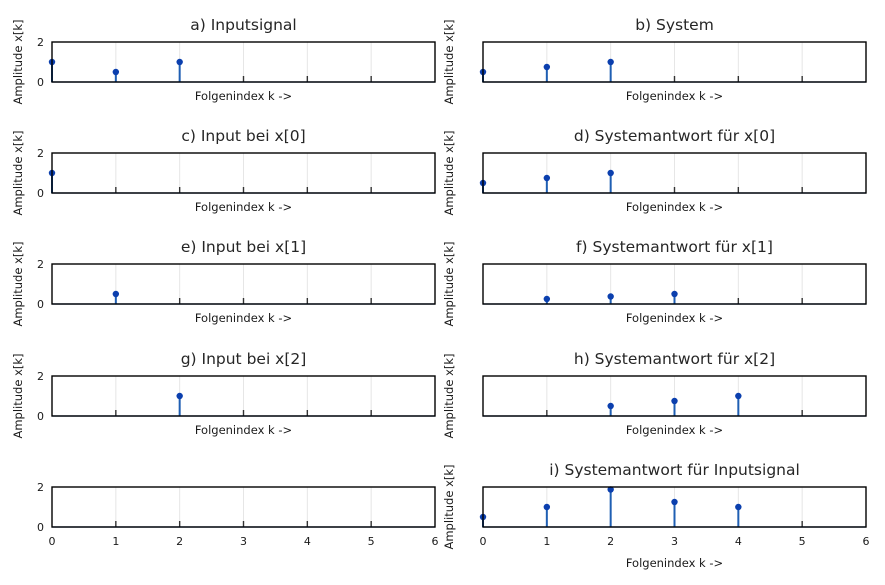 Image resolution: width=885 pixels, height=585 pixels. What do you see at coordinates (674, 359) in the screenshot?
I see `subplot-title: h) Systemantwort für x[2]` at bounding box center [674, 359].